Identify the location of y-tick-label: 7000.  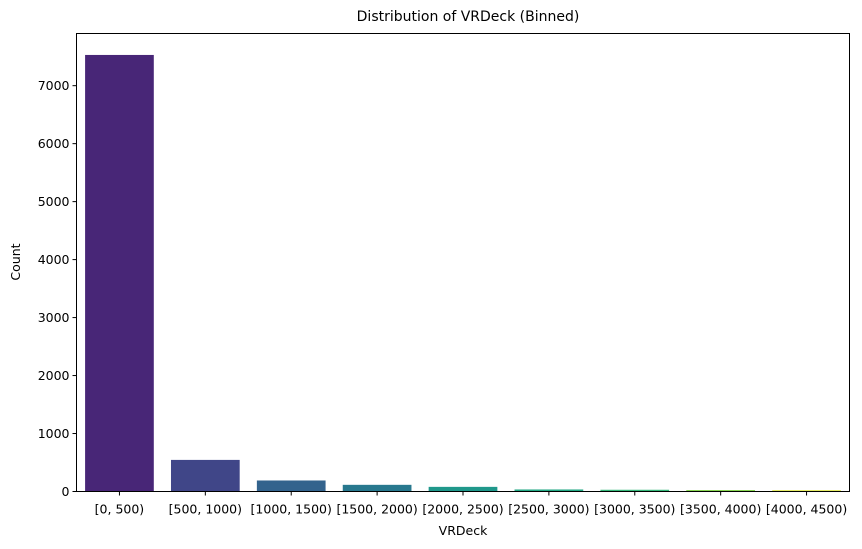
(54, 85).